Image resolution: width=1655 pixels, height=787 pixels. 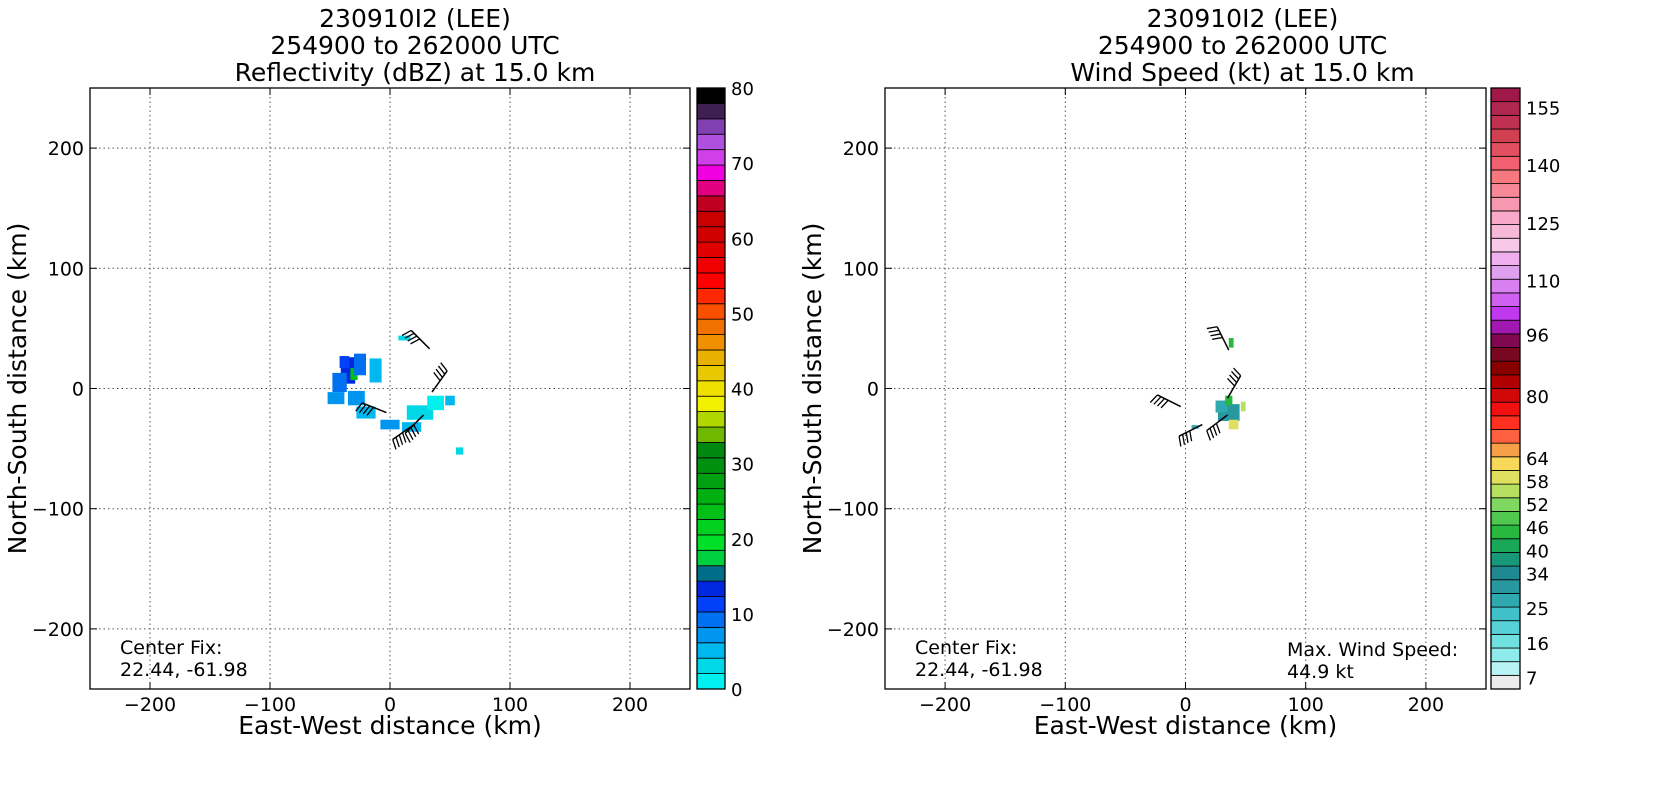 I want to click on colorbar-tick-label: 16, so click(x=1537, y=644).